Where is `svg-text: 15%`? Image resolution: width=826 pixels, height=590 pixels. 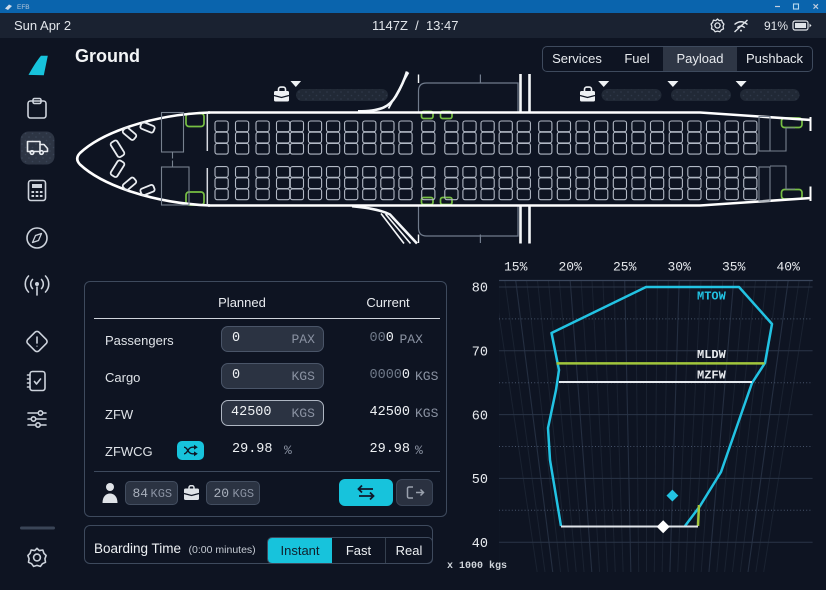 svg-text: 15% is located at coordinates (516, 267).